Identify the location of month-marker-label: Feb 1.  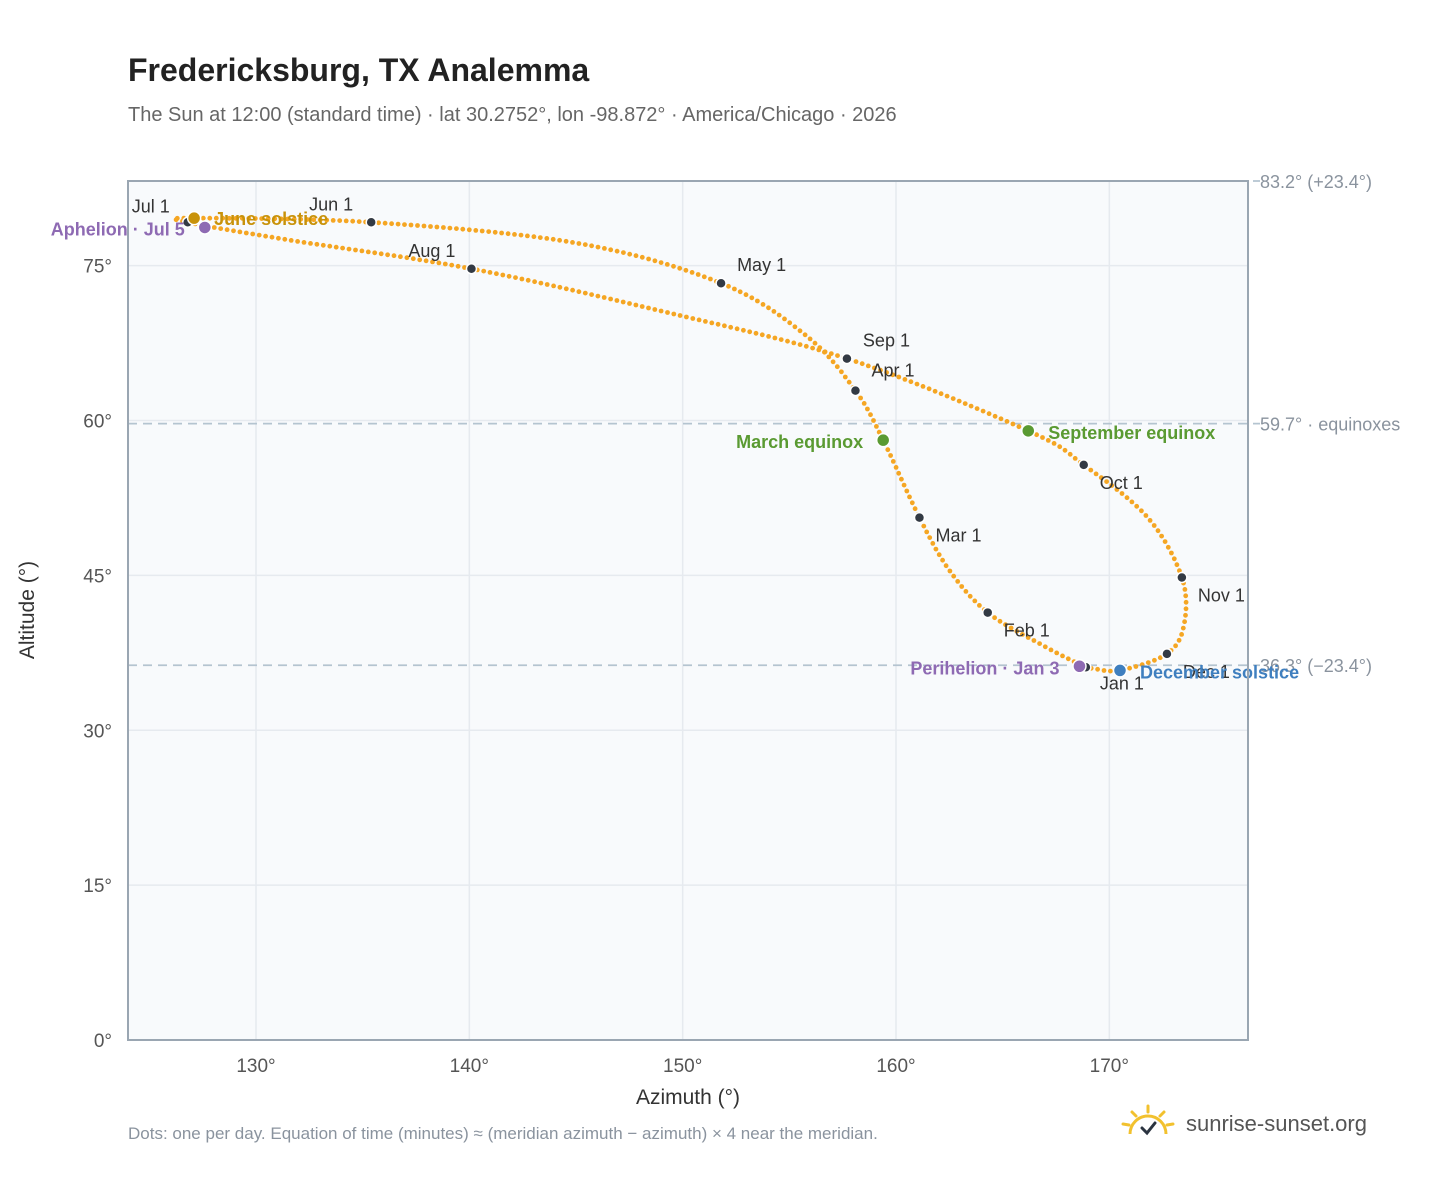
(1027, 631).